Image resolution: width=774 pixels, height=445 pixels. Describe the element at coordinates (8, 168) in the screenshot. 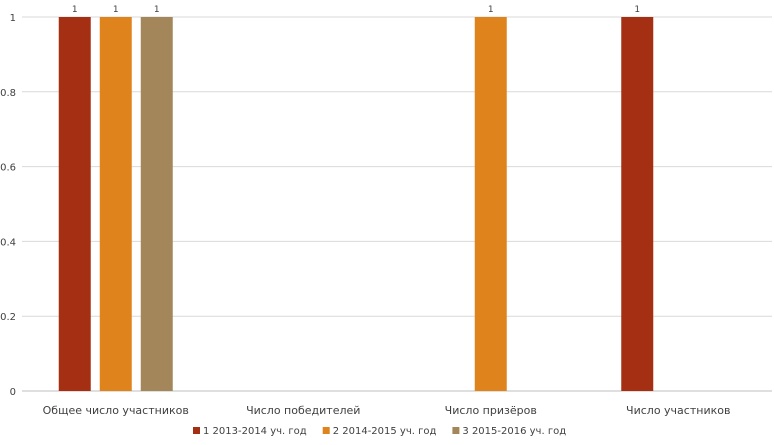

I see `y-tick-label: 0.6` at that location.